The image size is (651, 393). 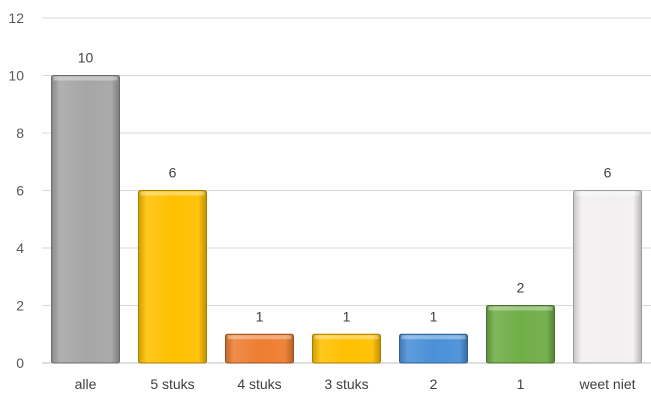 What do you see at coordinates (16, 18) in the screenshot?
I see `y-tick-label: 12` at bounding box center [16, 18].